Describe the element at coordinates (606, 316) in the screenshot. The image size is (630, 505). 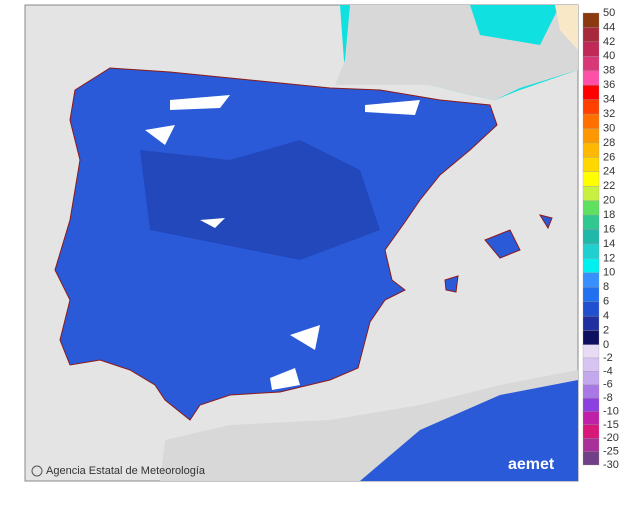
I see `legend-label: 4` at that location.